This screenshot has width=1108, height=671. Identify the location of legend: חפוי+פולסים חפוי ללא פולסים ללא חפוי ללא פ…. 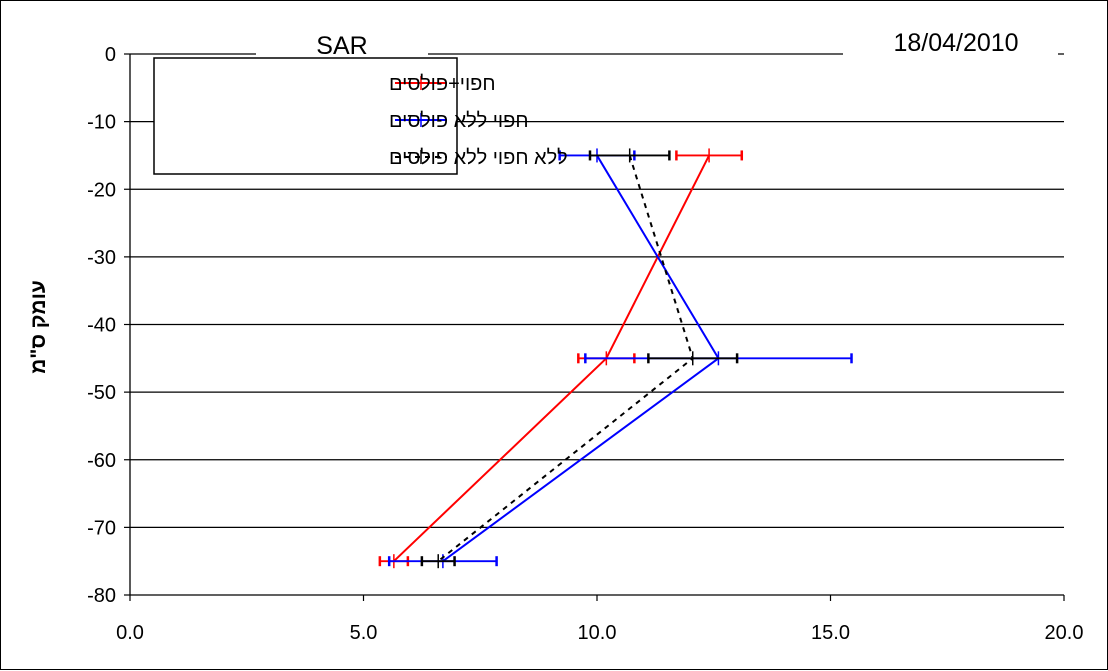
(360, 116).